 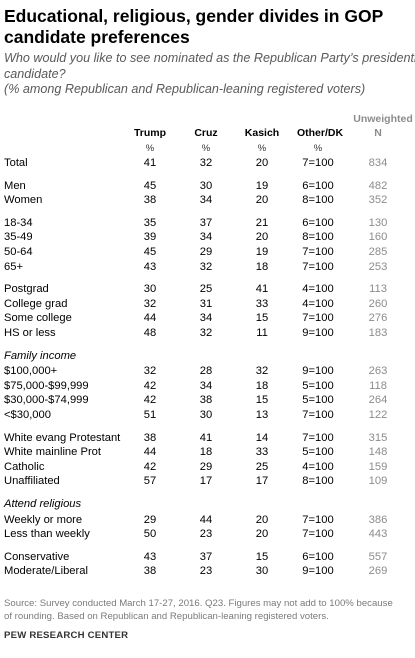 What do you see at coordinates (40, 355) in the screenshot?
I see `section-heading: Family income` at bounding box center [40, 355].